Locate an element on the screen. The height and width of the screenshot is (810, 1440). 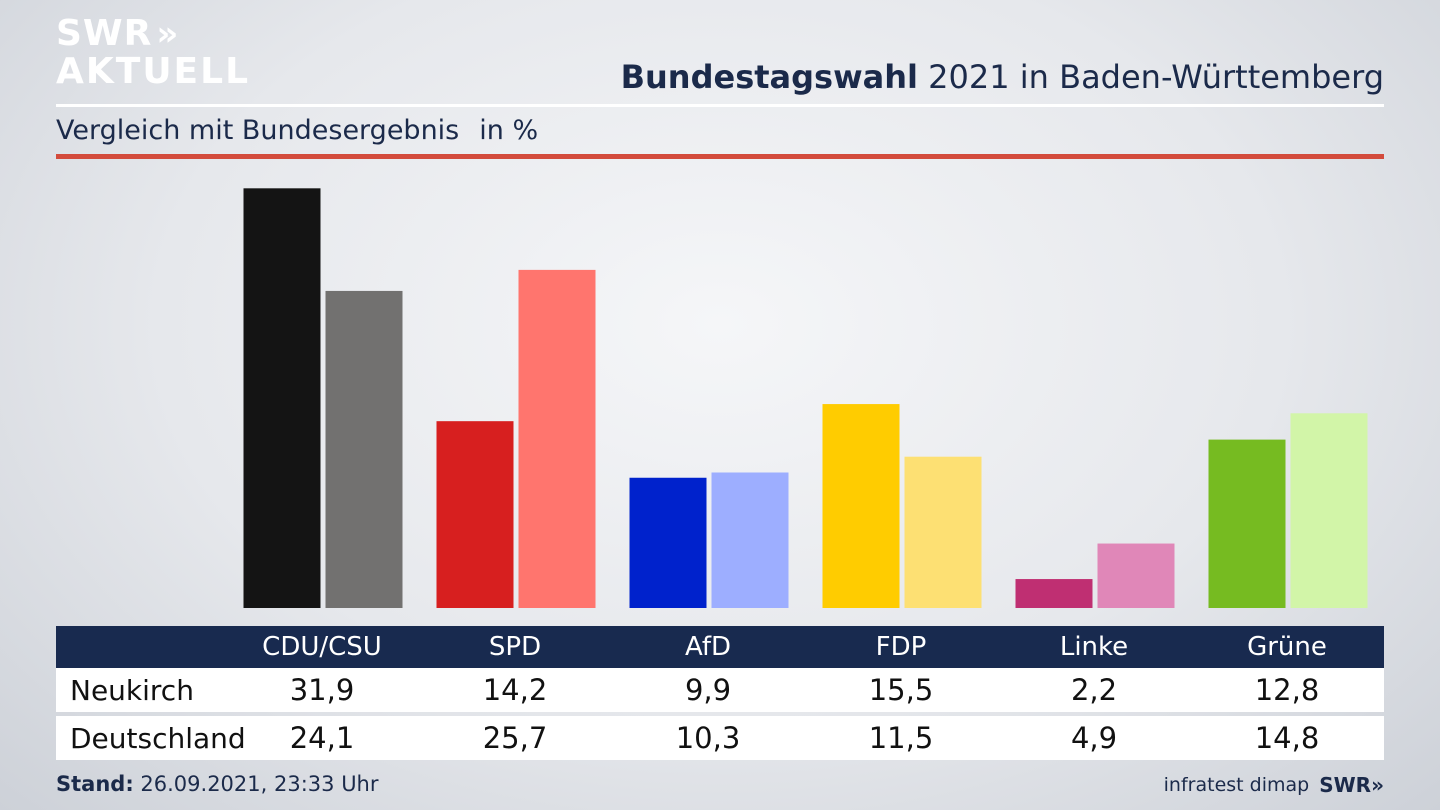
stand-label: Stand: is located at coordinates (95, 784).